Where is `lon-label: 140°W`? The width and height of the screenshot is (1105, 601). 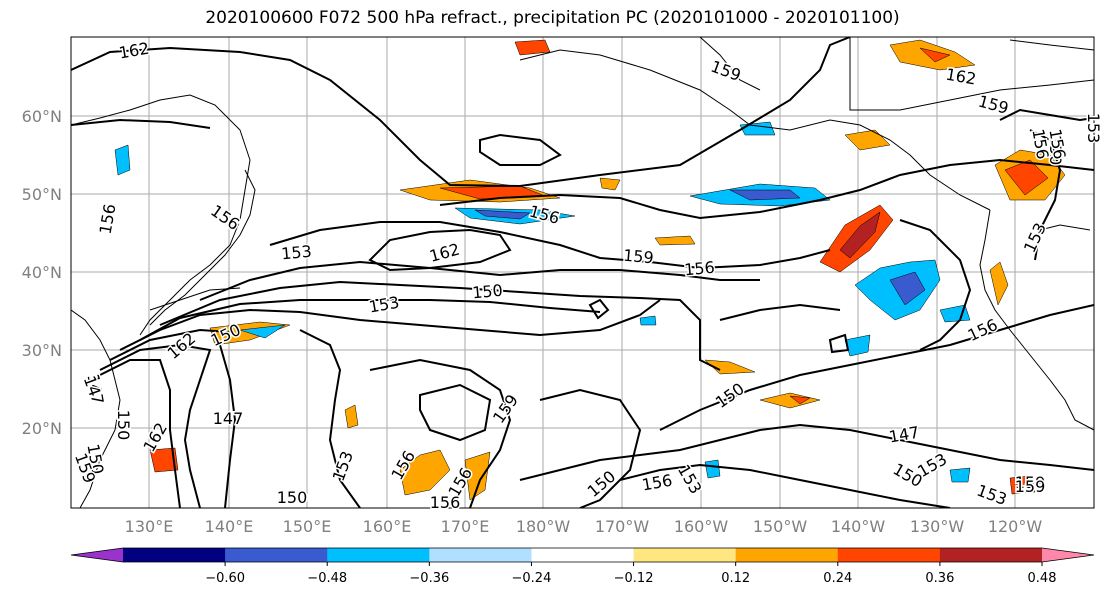 lon-label: 140°W is located at coordinates (858, 526).